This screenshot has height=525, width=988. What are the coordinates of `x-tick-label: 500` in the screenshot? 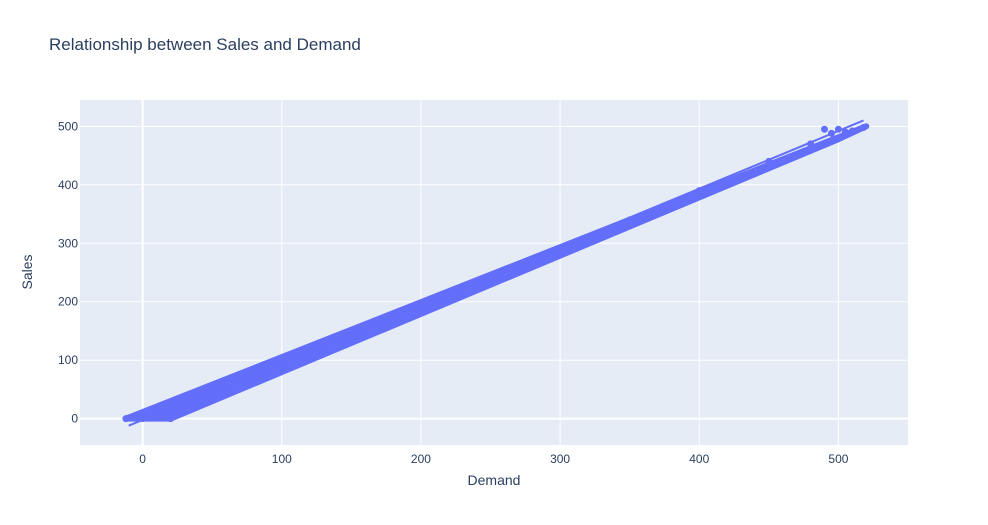 It's located at (838, 459).